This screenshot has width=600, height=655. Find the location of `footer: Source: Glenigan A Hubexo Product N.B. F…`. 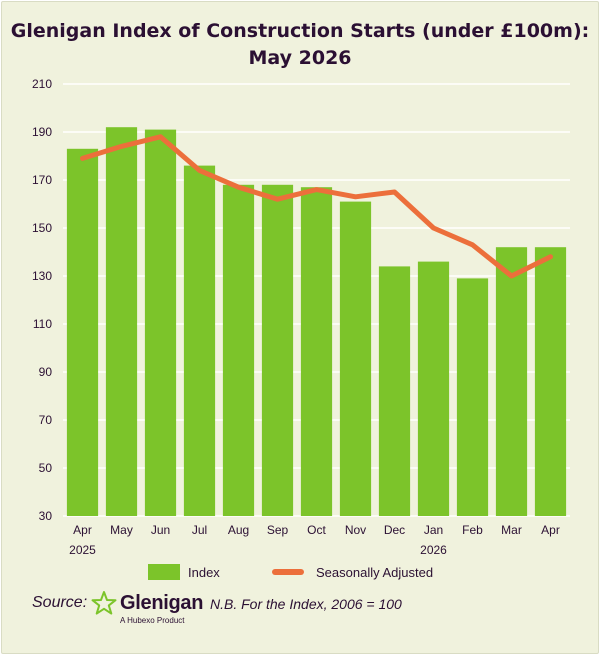

footer: Source: Glenigan A Hubexo Product N.B. F… is located at coordinates (302, 610).